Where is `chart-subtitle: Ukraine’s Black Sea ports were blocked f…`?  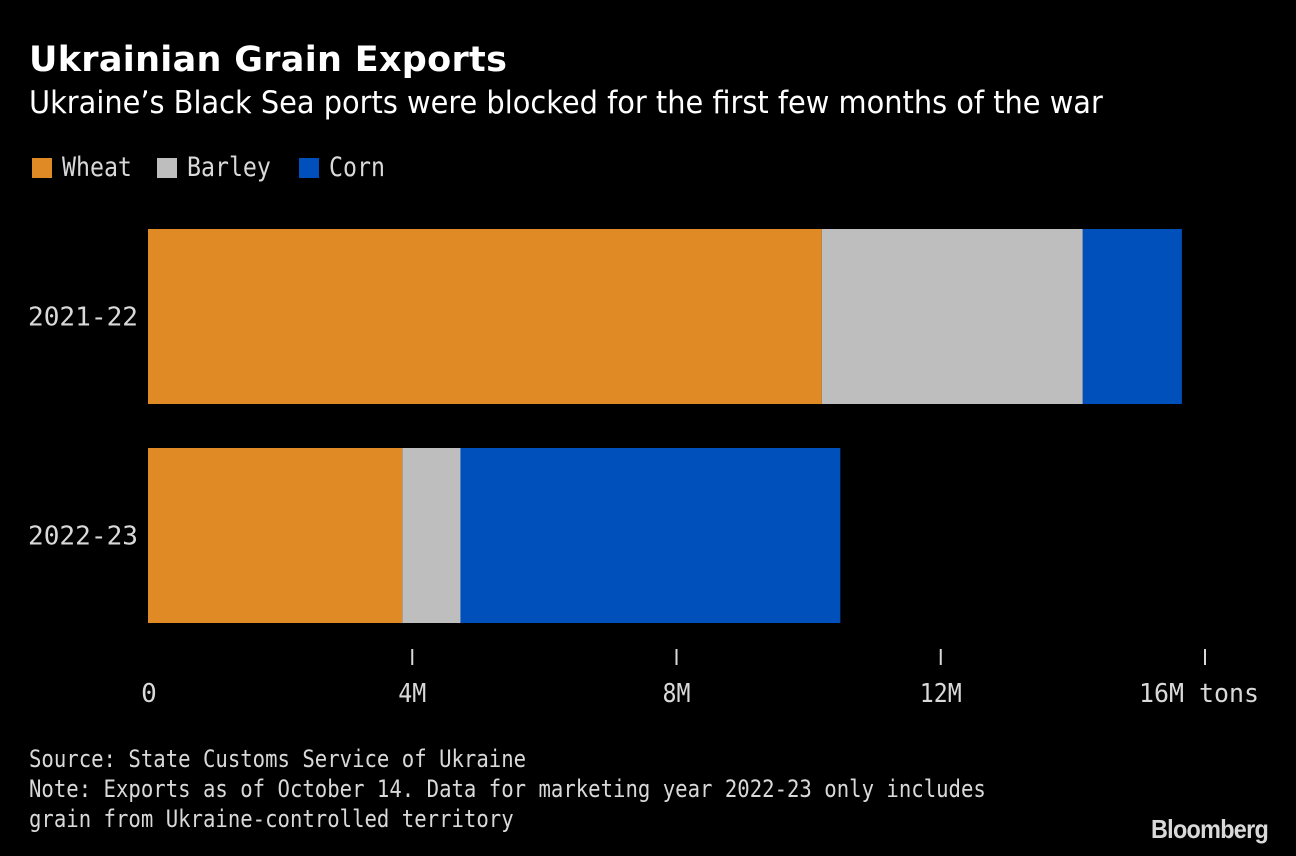
chart-subtitle: Ukraine’s Black Sea ports were blocked f… is located at coordinates (566, 103).